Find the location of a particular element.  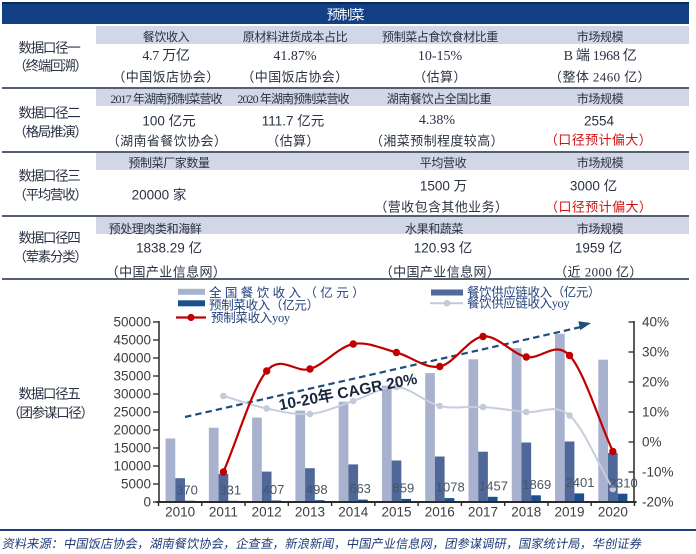

svg-text: 2401 is located at coordinates (580, 482).